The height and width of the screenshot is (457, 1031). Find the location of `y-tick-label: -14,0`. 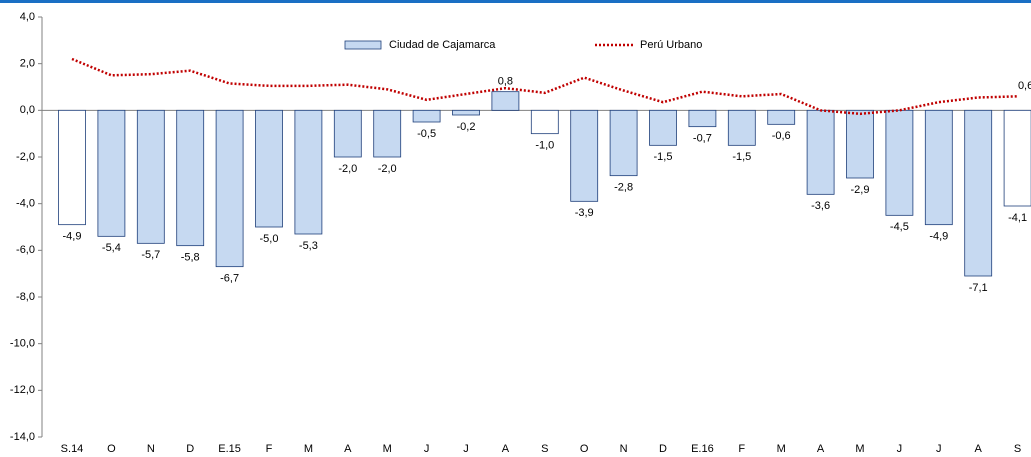

y-tick-label: -14,0 is located at coordinates (22, 437).